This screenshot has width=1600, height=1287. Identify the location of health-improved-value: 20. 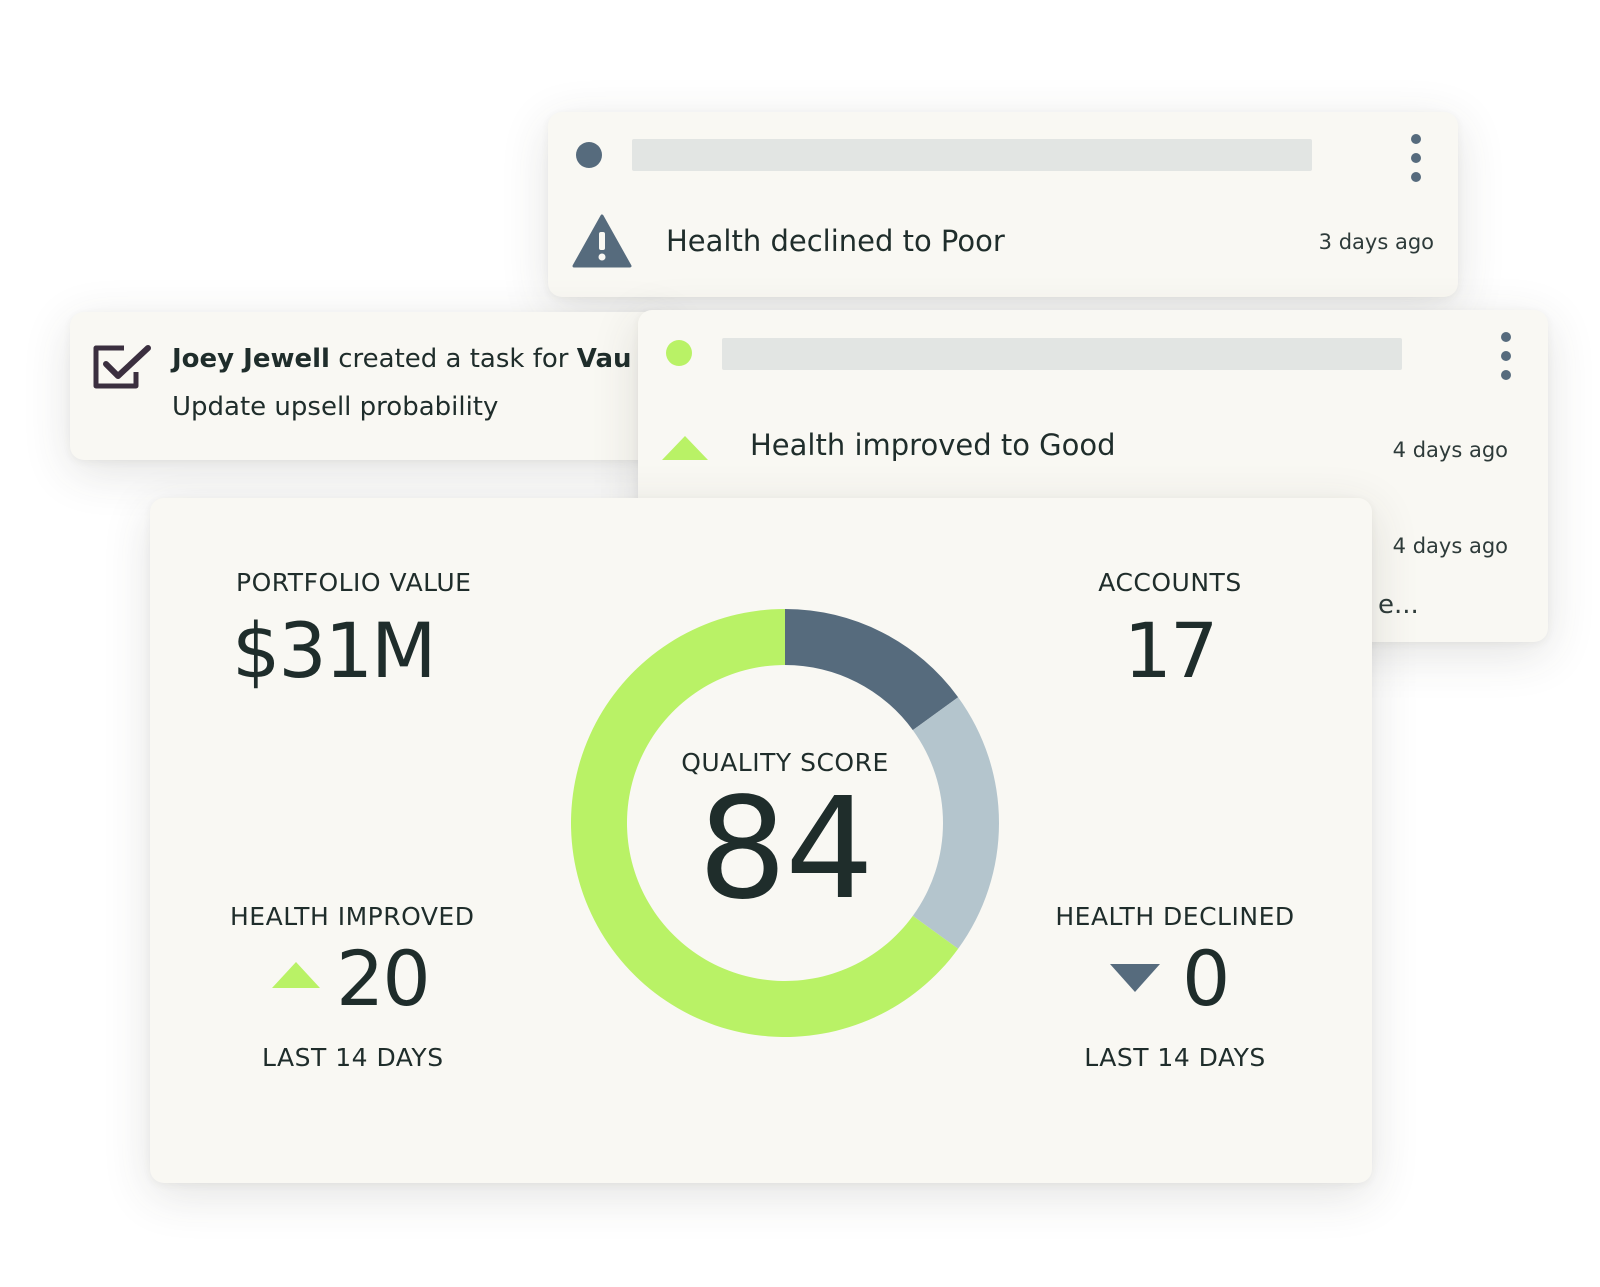
(382, 978).